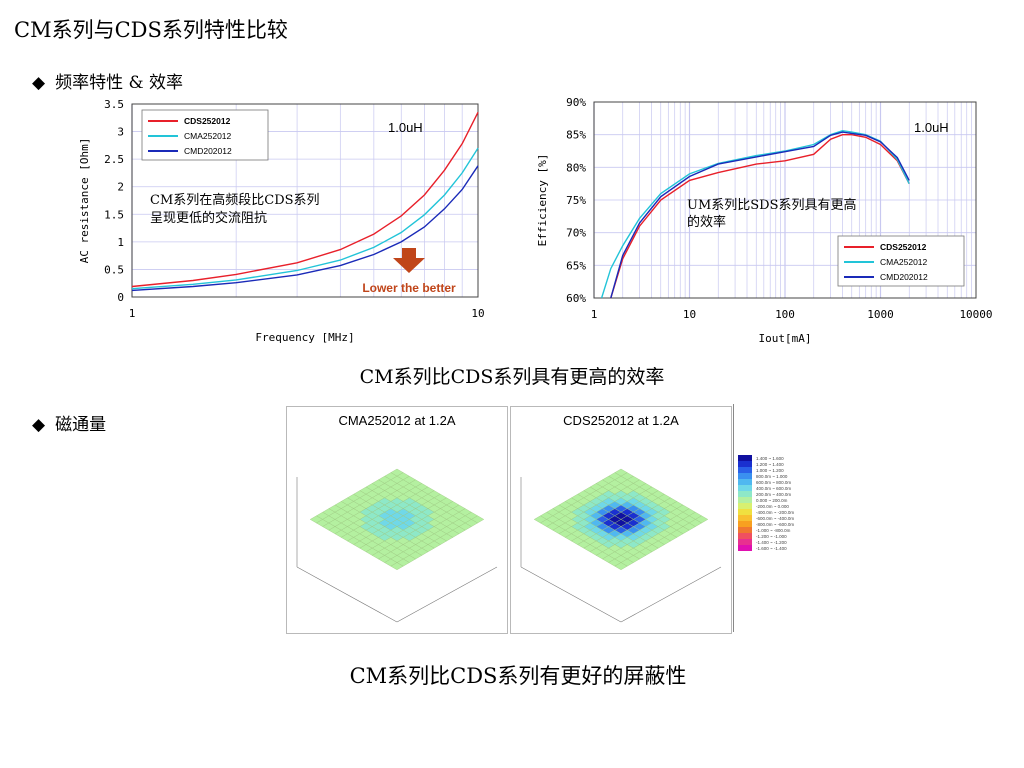  I want to click on flux-panel-cds: CDS252012 at 1.2A, so click(621, 520).